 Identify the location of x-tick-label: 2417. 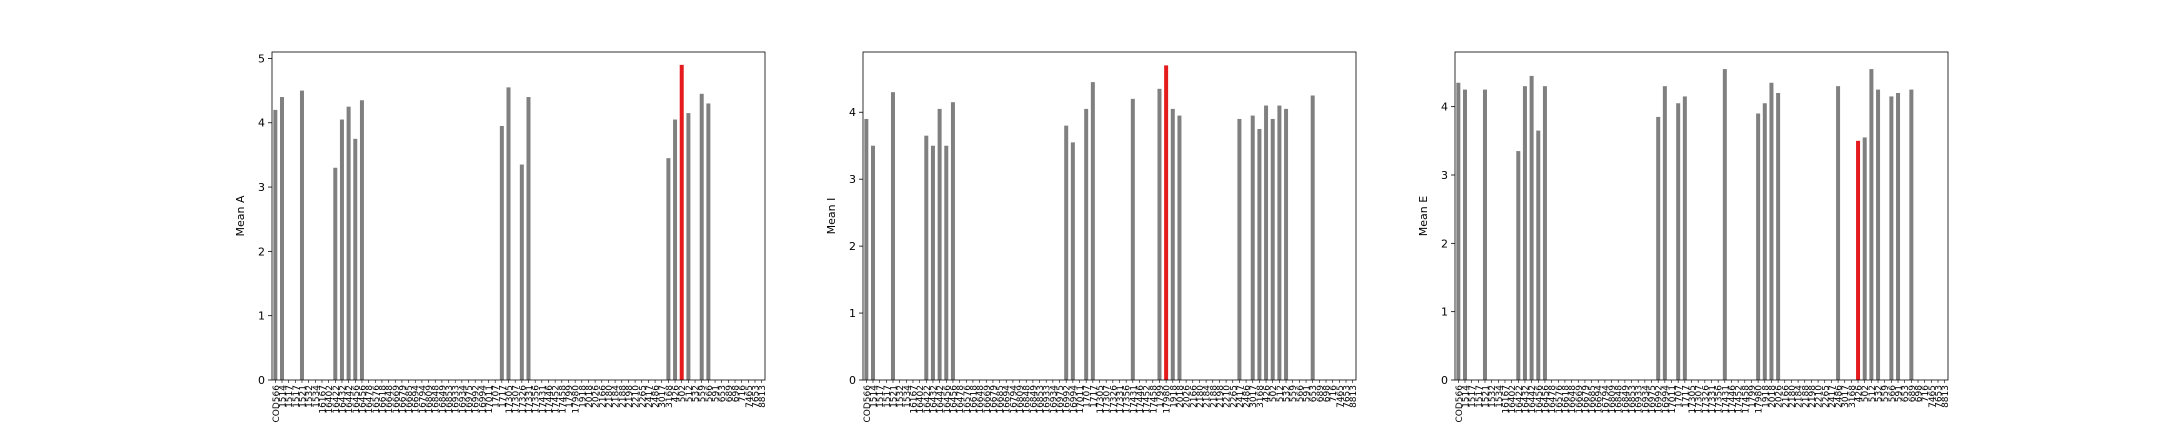
(650, 396).